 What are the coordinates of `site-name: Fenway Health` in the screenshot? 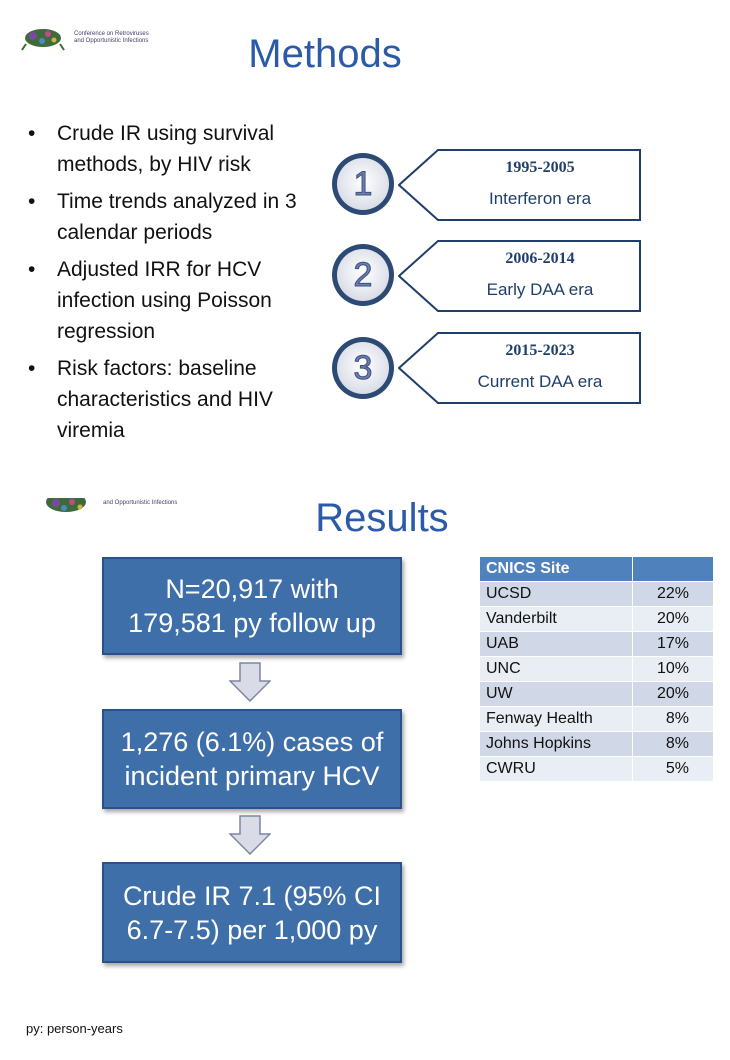 It's located at (556, 719).